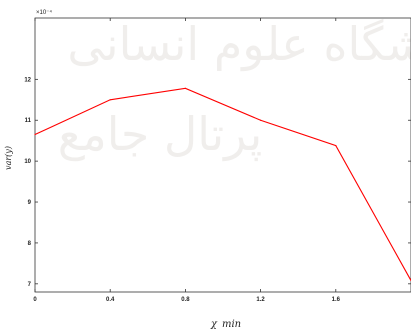 This screenshot has width=411, height=329. I want to click on y-tick-label: 7, so click(30, 285).